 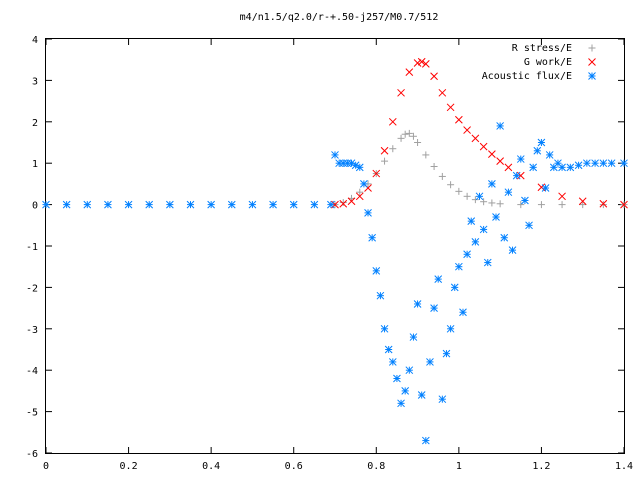 I want to click on y-tick-label: 4, so click(x=35, y=40).